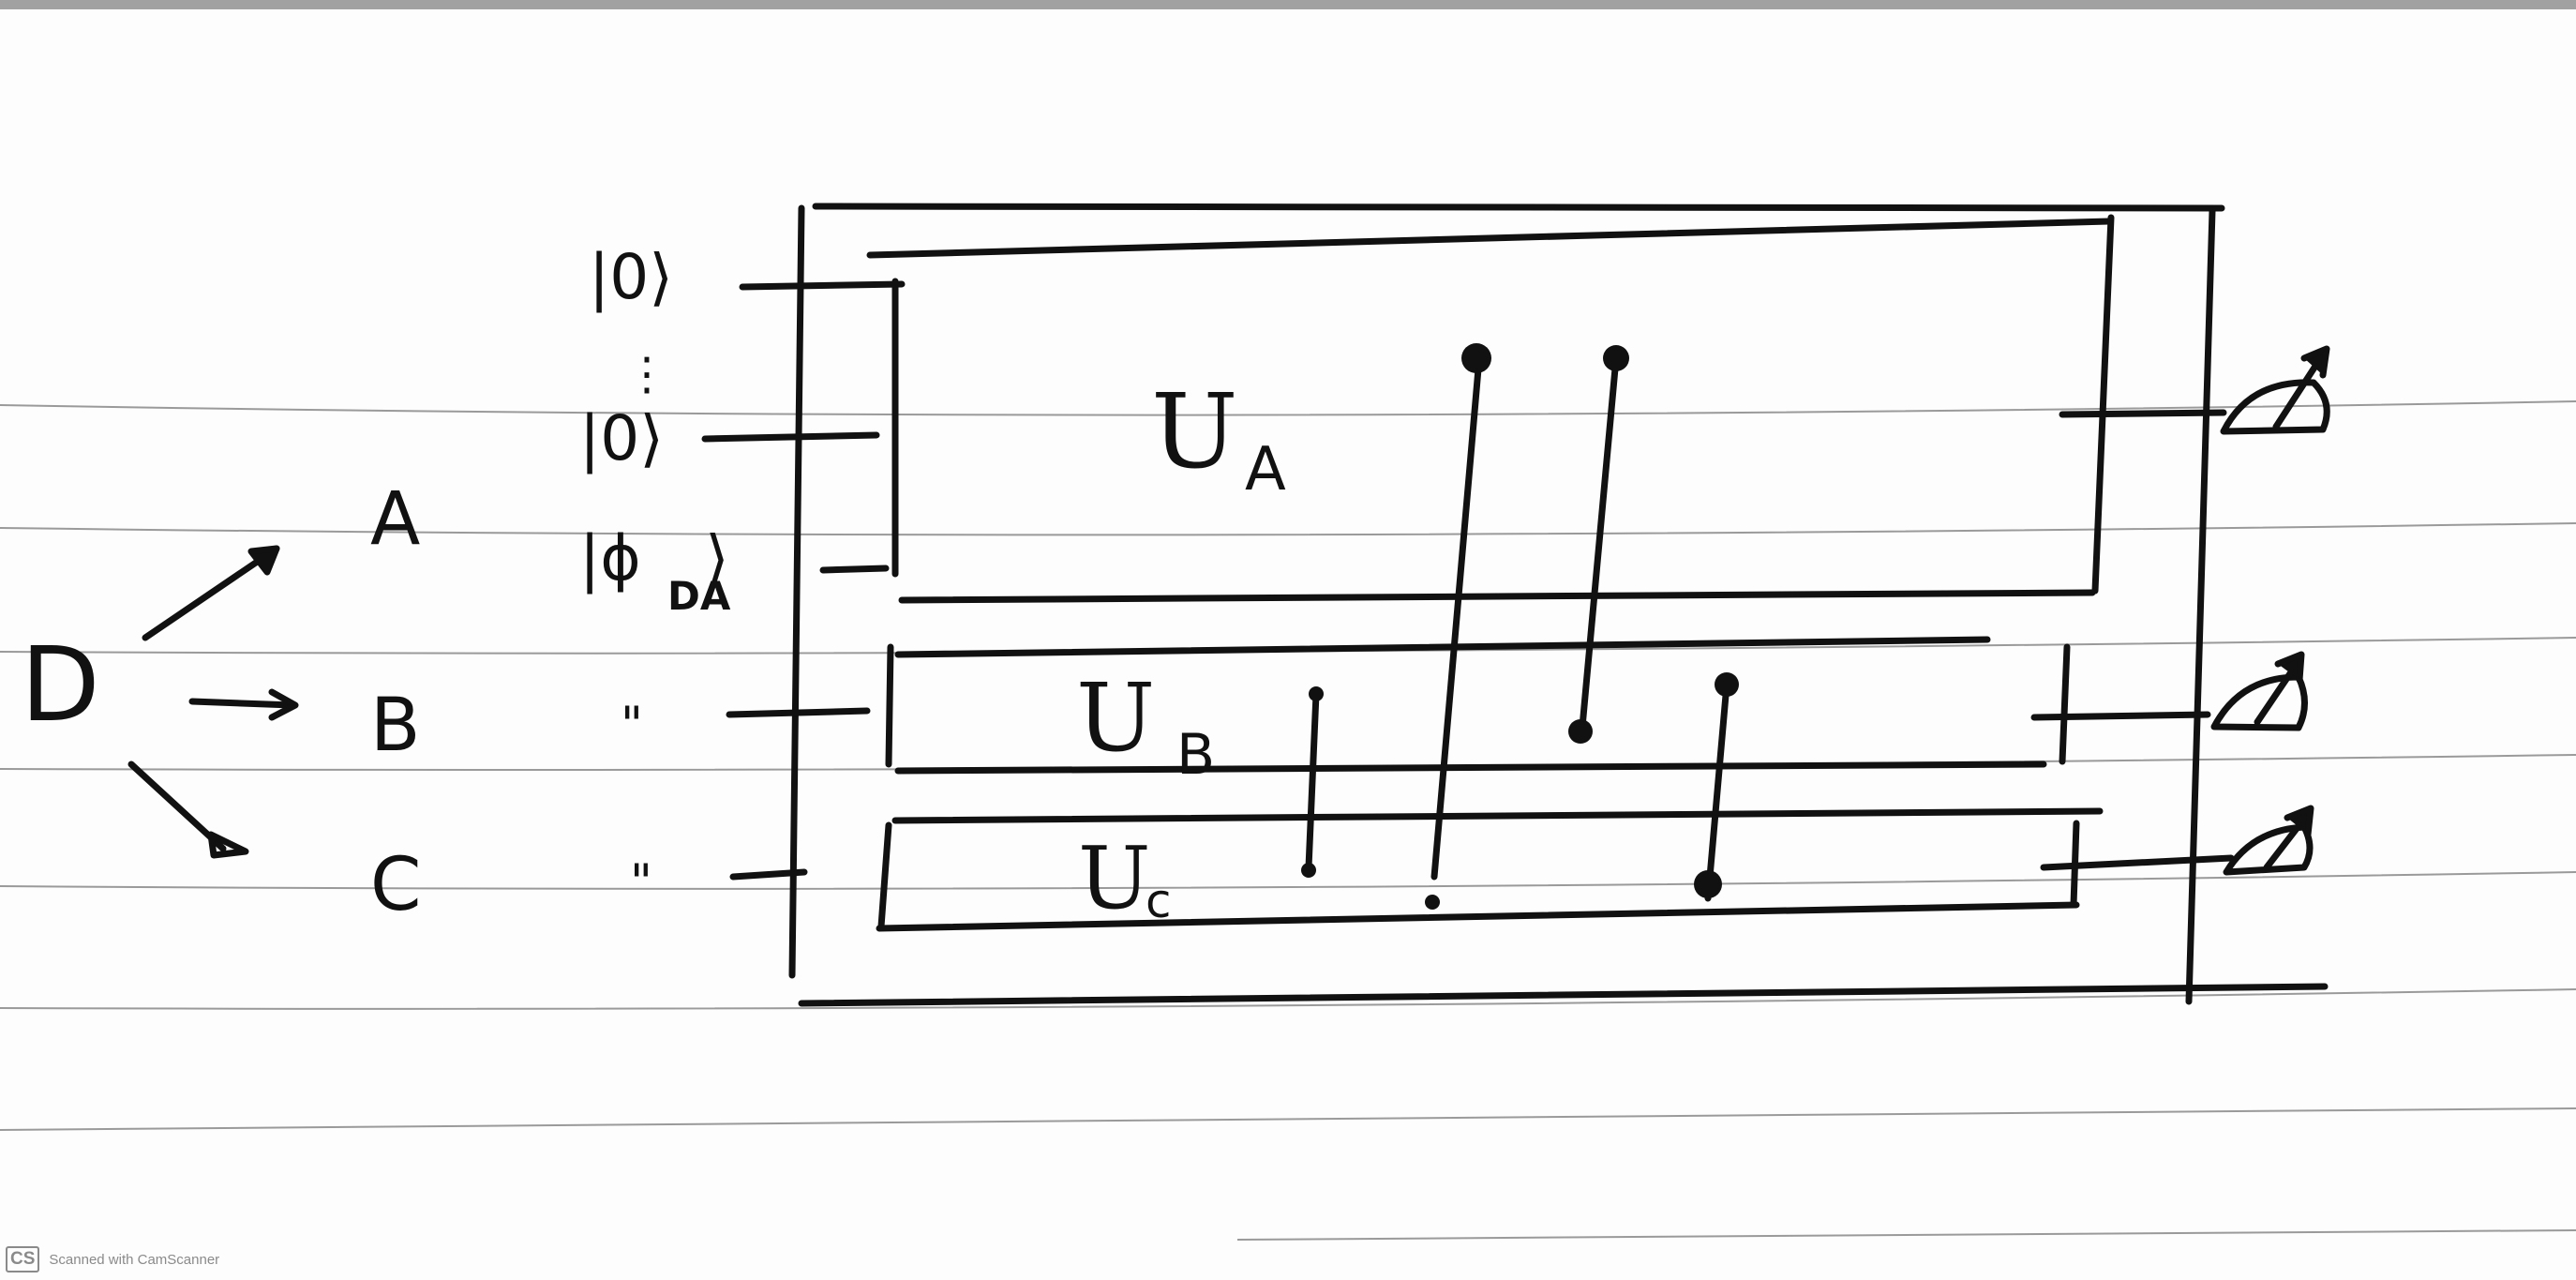 This screenshot has height=1280, width=2576. Describe the element at coordinates (1717, 791) in the screenshot. I see `link-ub-uc-right` at that location.